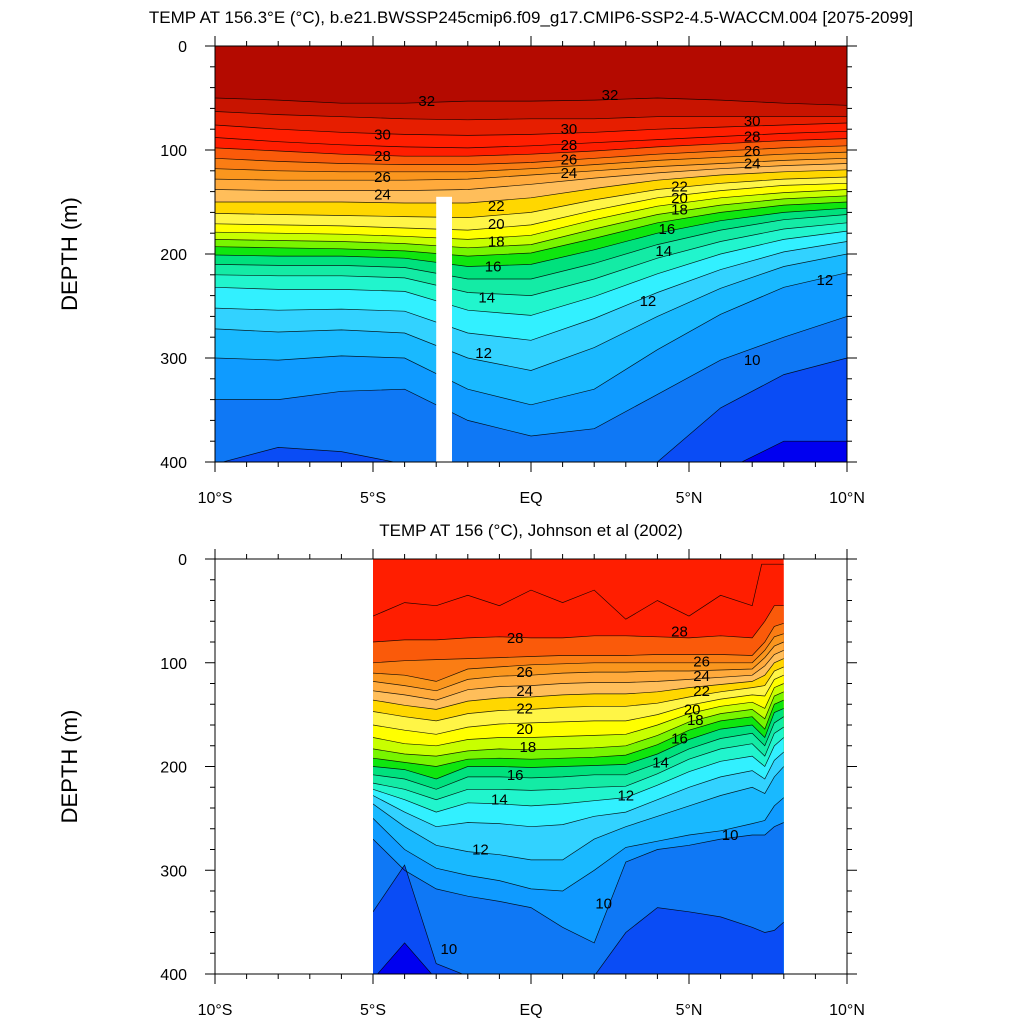 The image size is (1024, 1024). Describe the element at coordinates (531, 530) in the screenshot. I see `chart-title: TEMP AT 156 (°C), Johnson et al (2002)` at that location.